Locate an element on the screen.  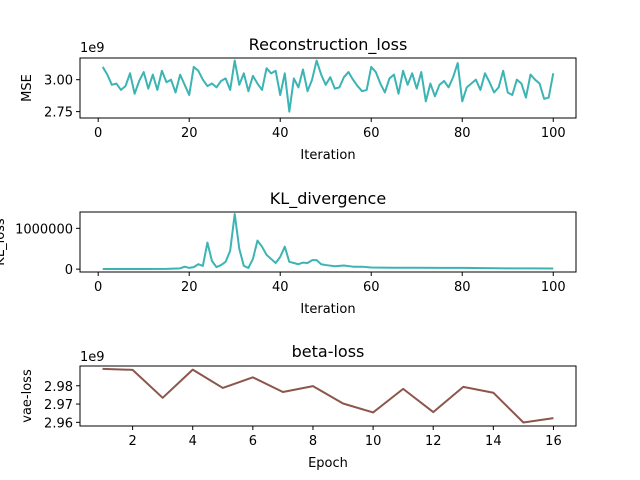
beta-loss-series-group is located at coordinates (328, 395).